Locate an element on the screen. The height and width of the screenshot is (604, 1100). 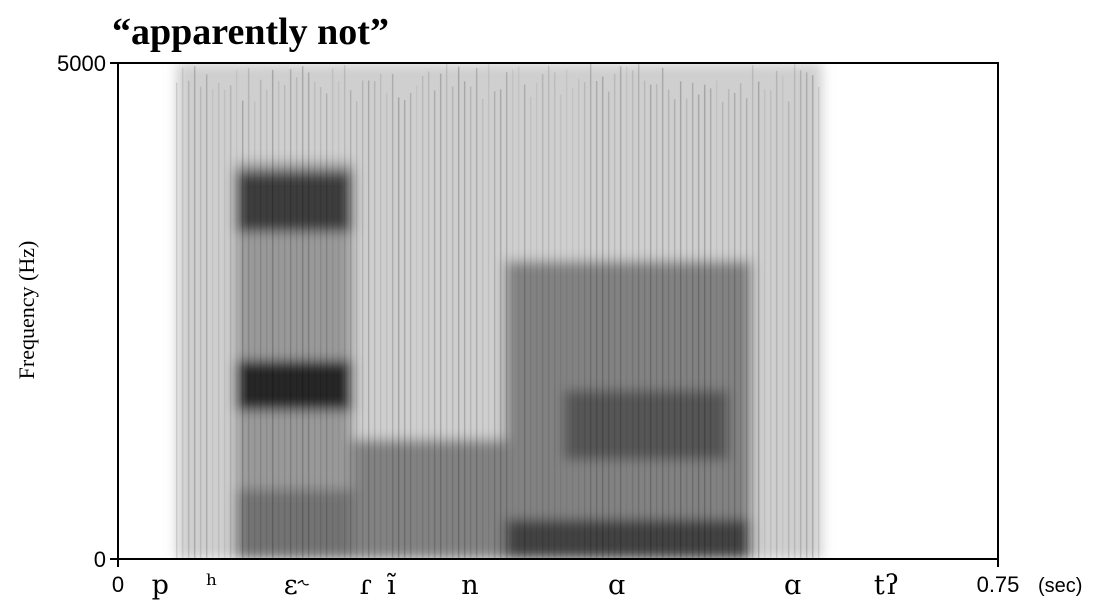
x-tick-label: 0.75 is located at coordinates (998, 584).